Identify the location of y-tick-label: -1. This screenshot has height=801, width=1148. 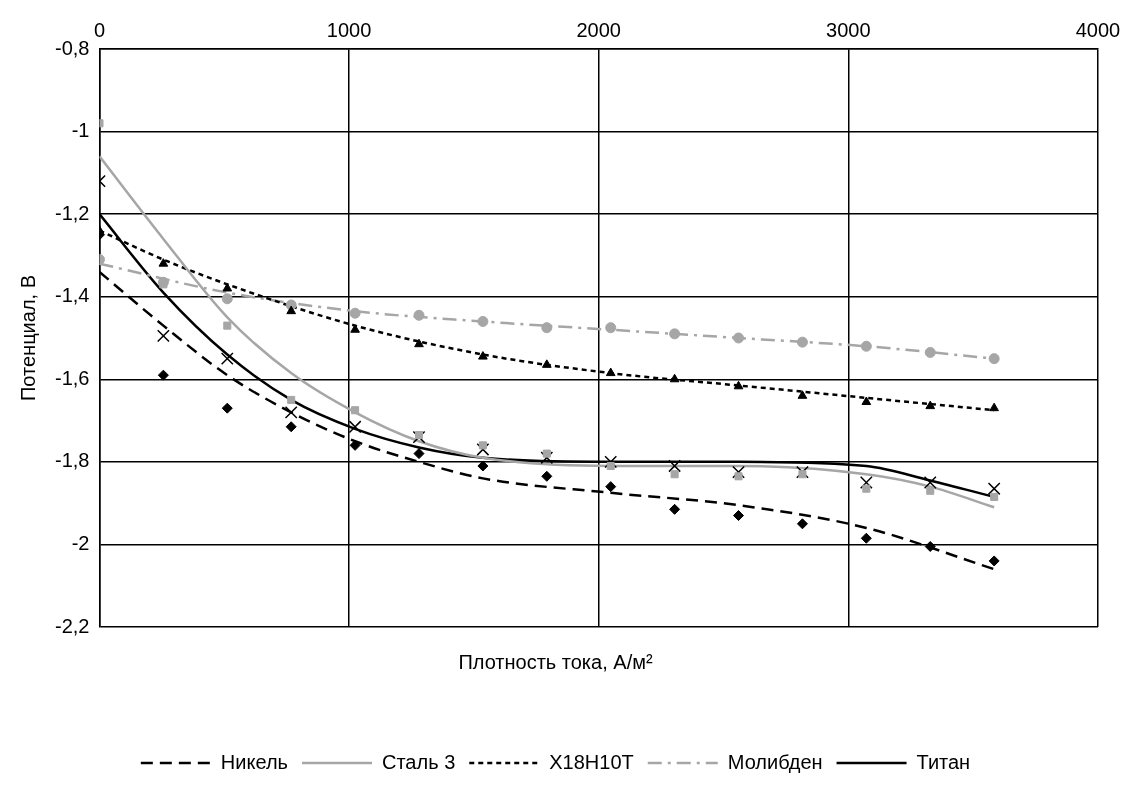
(80, 130).